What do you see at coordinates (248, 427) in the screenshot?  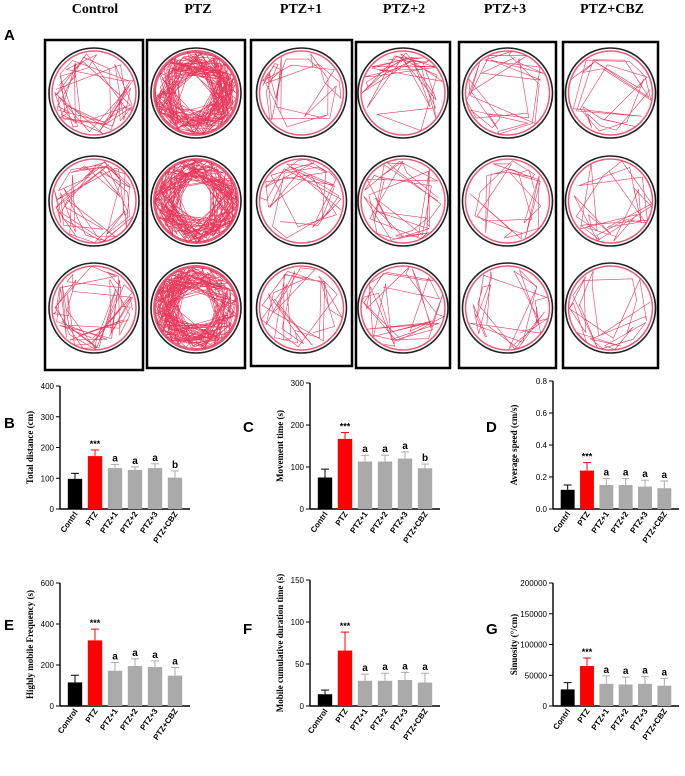 I see `panel-letter: C` at bounding box center [248, 427].